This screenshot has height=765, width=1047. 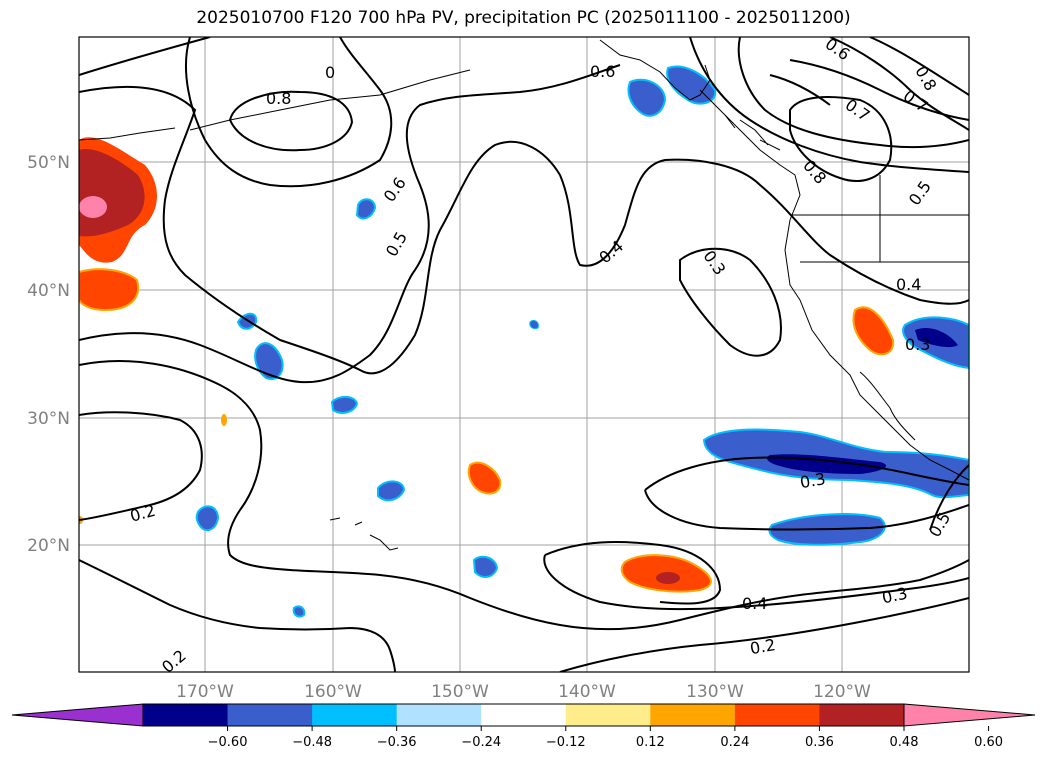 What do you see at coordinates (330, 72) in the screenshot?
I see `contour-label: 0` at bounding box center [330, 72].